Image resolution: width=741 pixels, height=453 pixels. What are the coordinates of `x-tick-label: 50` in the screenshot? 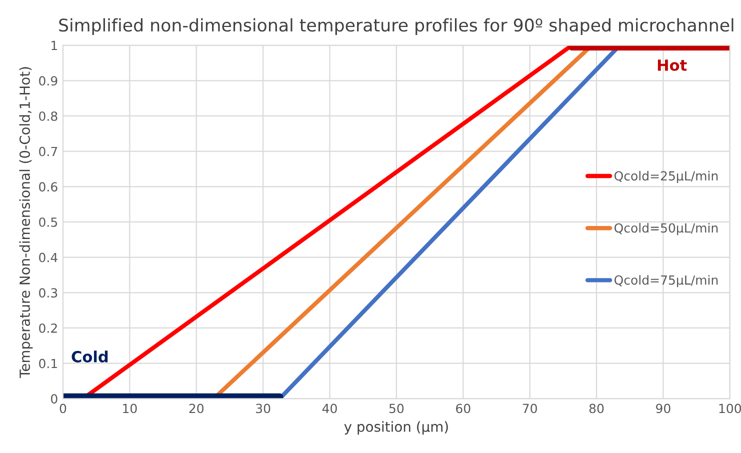 It's located at (396, 409).